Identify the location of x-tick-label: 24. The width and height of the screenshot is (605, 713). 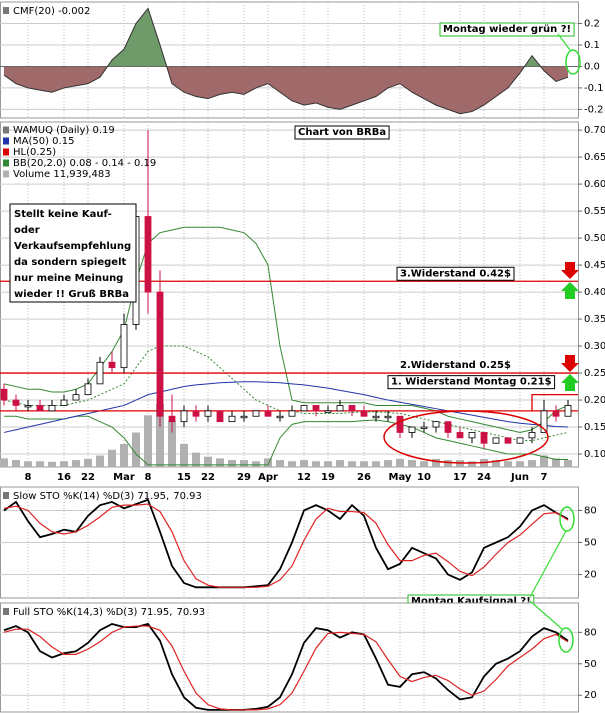
(484, 477).